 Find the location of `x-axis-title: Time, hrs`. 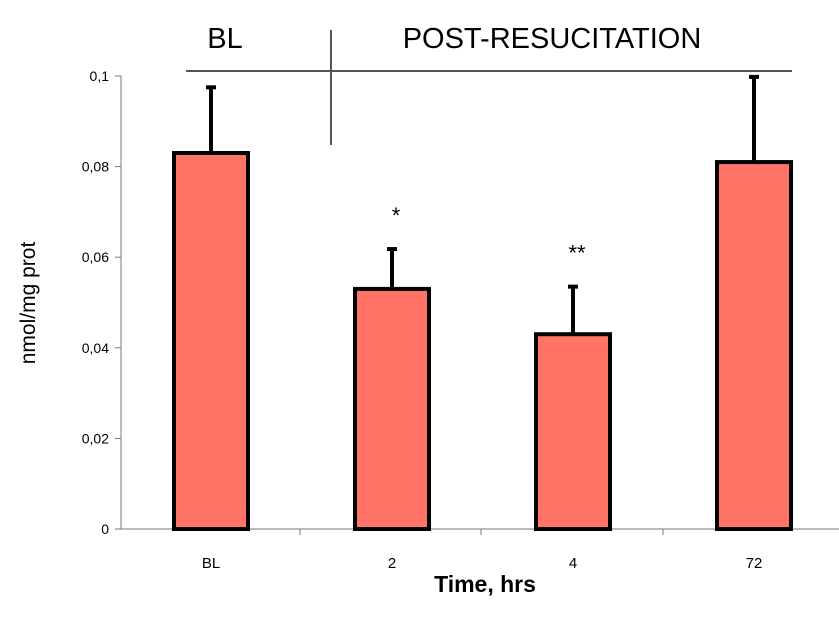

x-axis-title: Time, hrs is located at coordinates (485, 584).